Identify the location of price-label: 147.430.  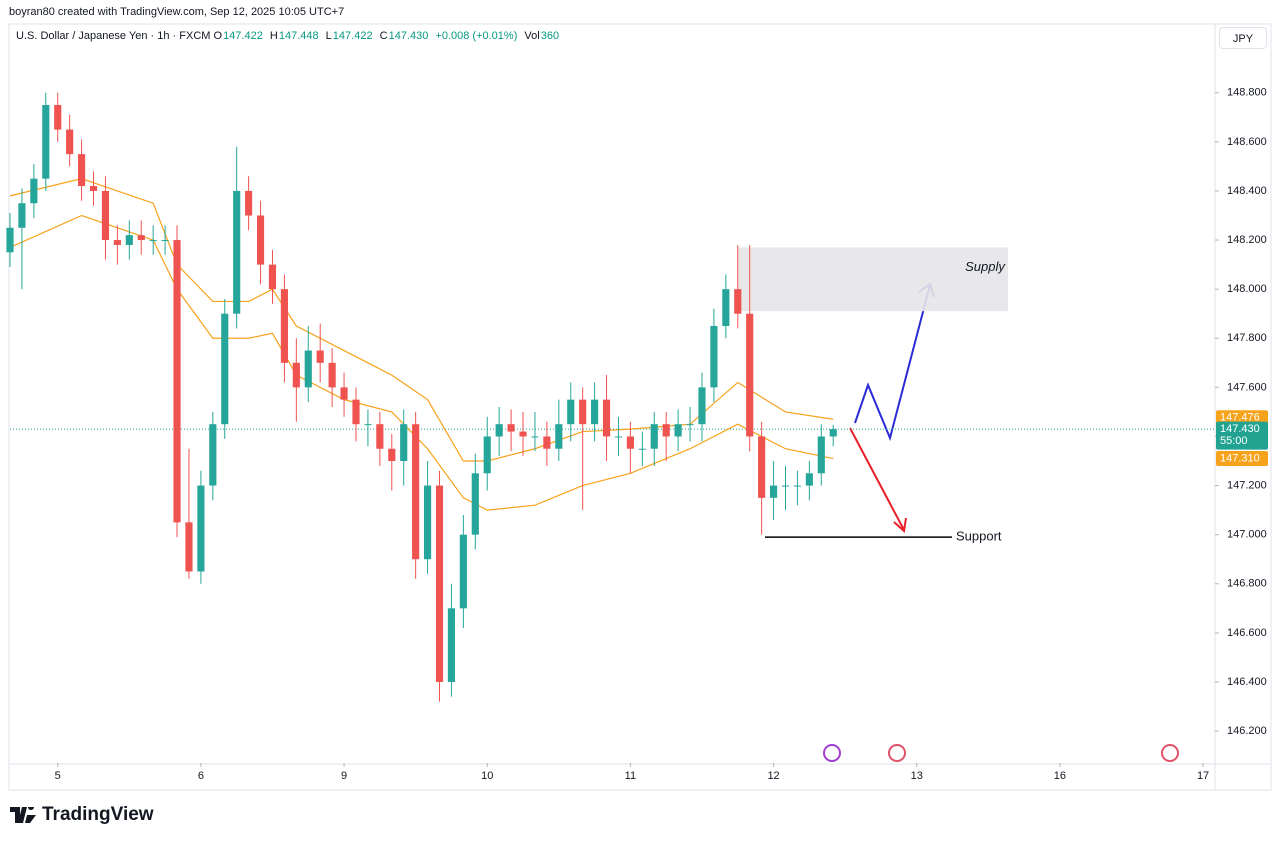
(1240, 429).